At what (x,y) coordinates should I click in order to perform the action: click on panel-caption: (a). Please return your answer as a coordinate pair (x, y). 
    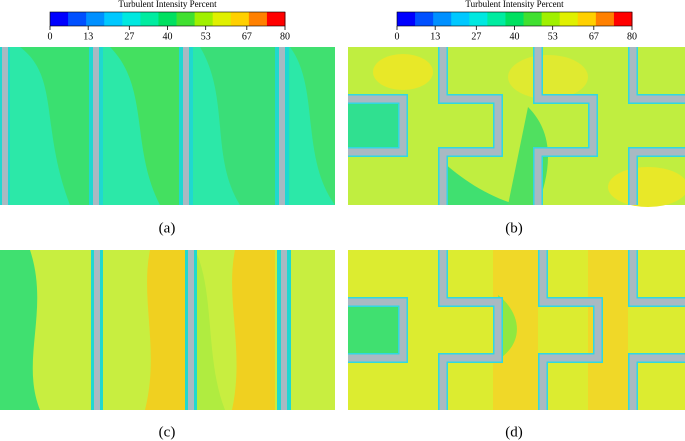
    Looking at the image, I should click on (167, 228).